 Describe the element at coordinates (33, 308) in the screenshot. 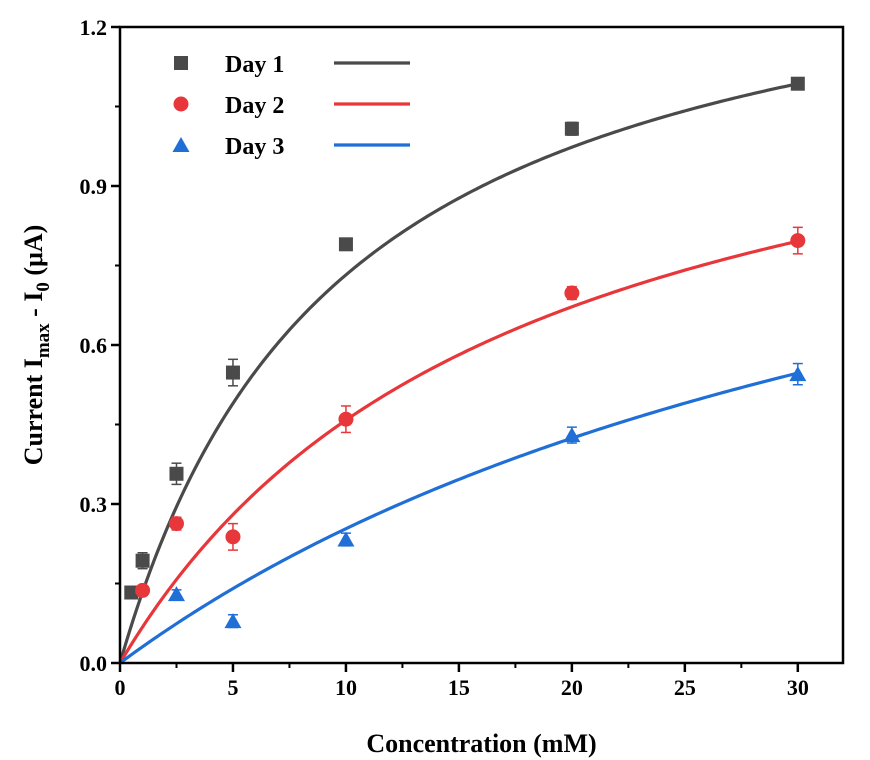

I see `y-axis-title-mid: - I` at that location.